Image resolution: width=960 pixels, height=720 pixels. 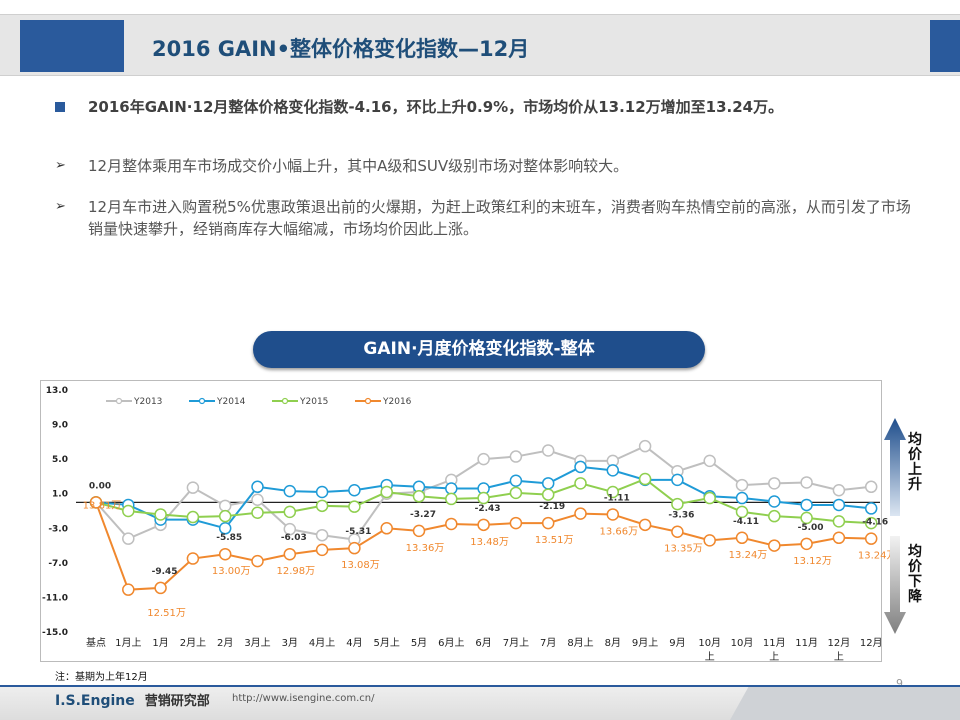 I want to click on x-tick-label: 9月上, so click(x=645, y=643).